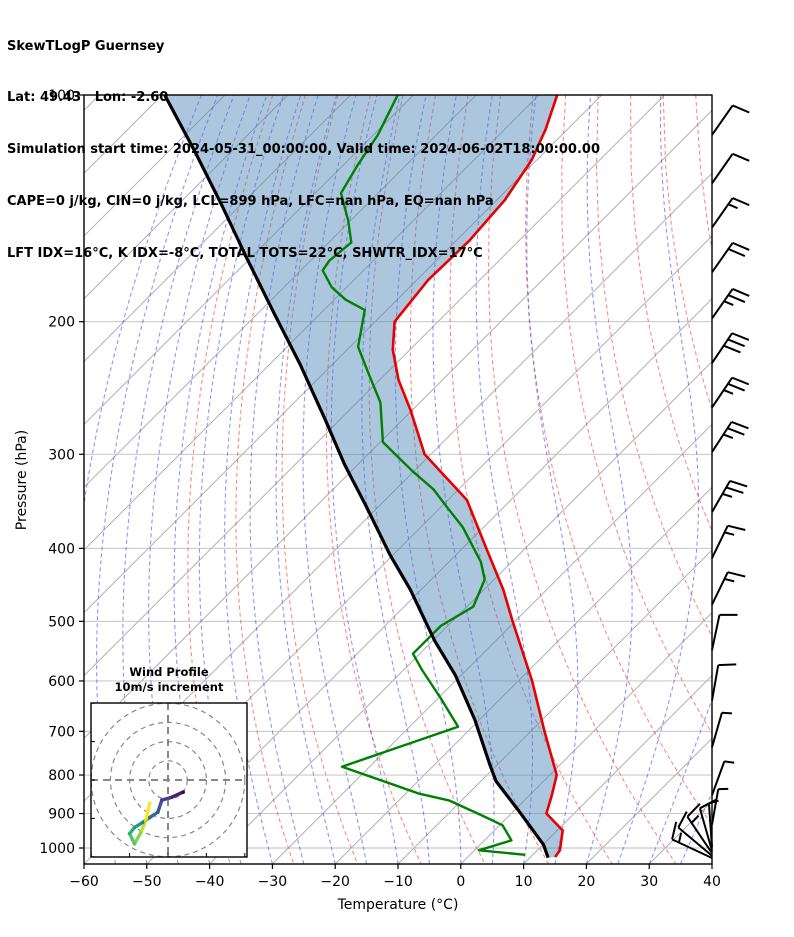 This screenshot has height=937, width=794. I want to click on hodograph-title: Wind Profile, so click(169, 672).